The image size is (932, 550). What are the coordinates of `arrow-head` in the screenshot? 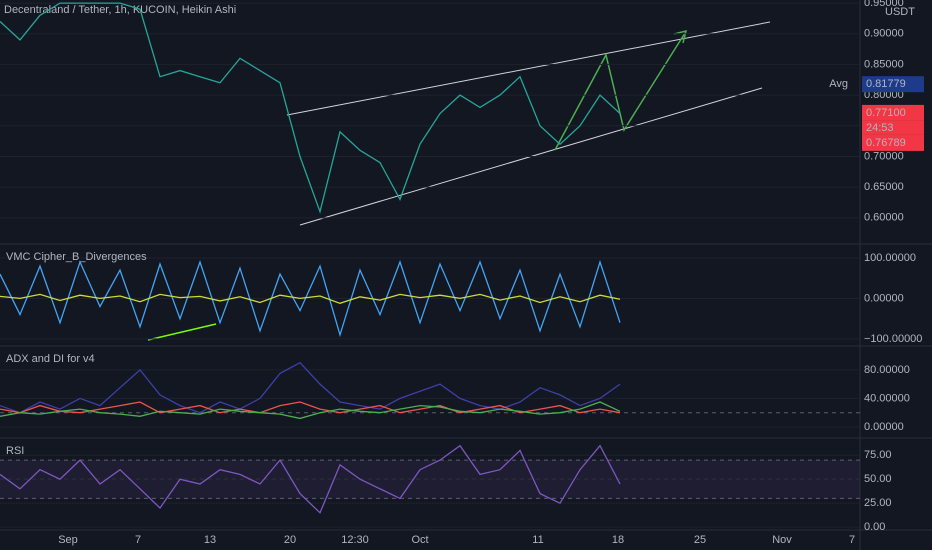 It's located at (680, 36).